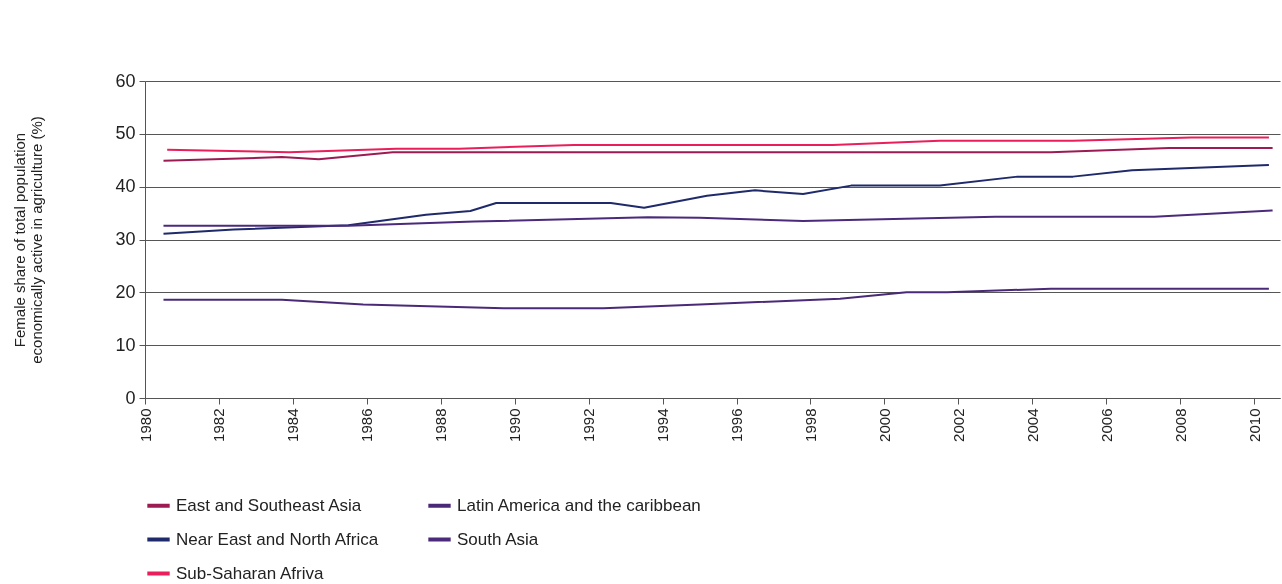  I want to click on x-tick-label: 2010, so click(1254, 425).